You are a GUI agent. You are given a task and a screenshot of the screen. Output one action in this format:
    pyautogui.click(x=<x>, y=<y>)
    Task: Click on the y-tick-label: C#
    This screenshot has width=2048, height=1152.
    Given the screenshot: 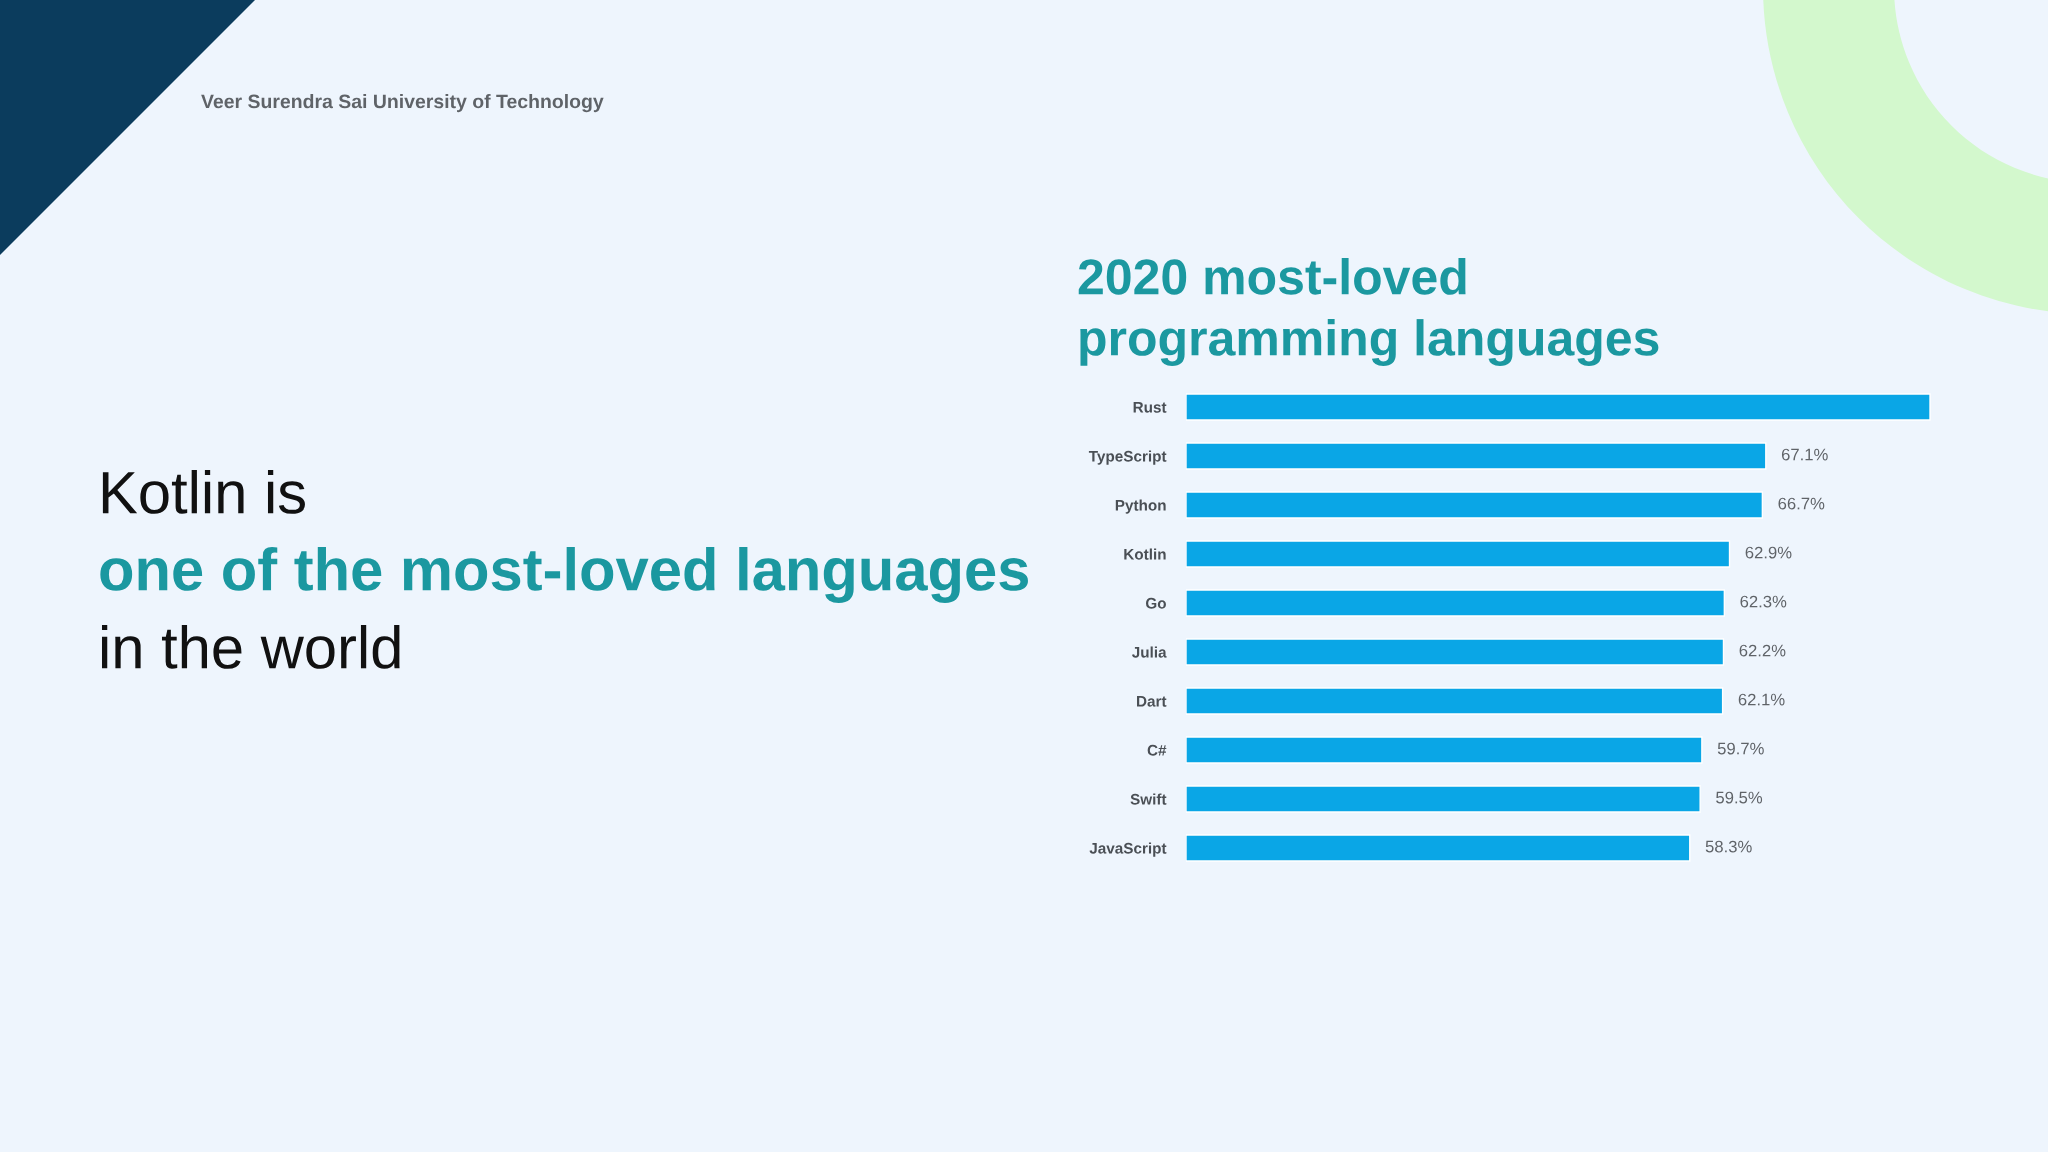 What is the action you would take?
    pyautogui.click(x=1157, y=750)
    